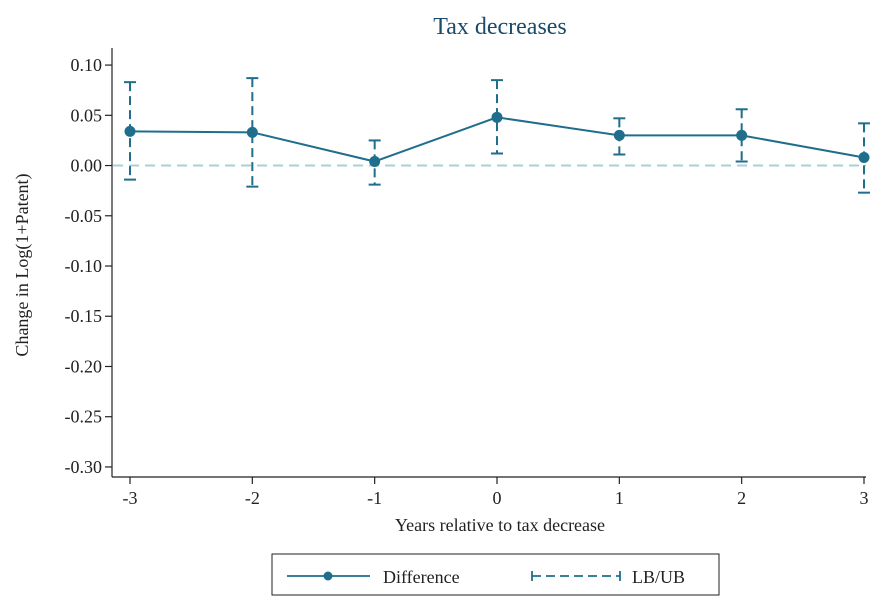 This screenshot has width=877, height=596. What do you see at coordinates (87, 166) in the screenshot?
I see `y-tick-label: 0.00` at bounding box center [87, 166].